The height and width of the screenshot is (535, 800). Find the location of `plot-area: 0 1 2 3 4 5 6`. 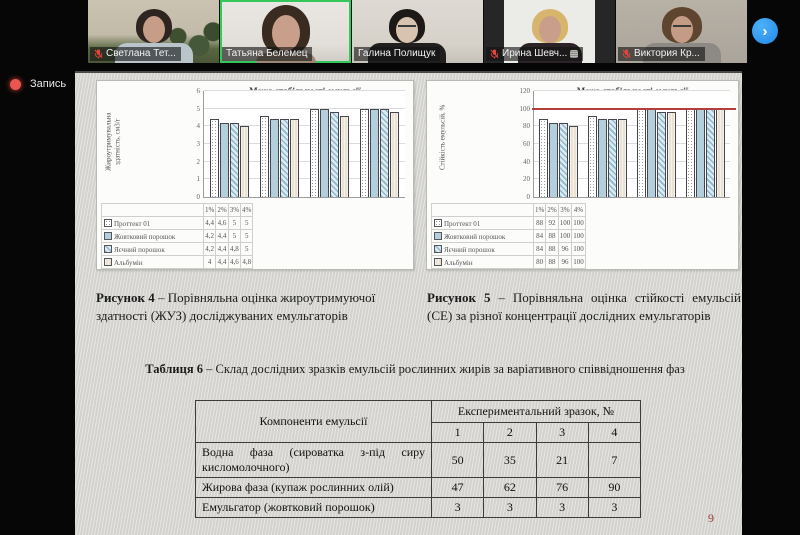

plot-area: 0 1 2 3 4 5 6 is located at coordinates (301, 144).